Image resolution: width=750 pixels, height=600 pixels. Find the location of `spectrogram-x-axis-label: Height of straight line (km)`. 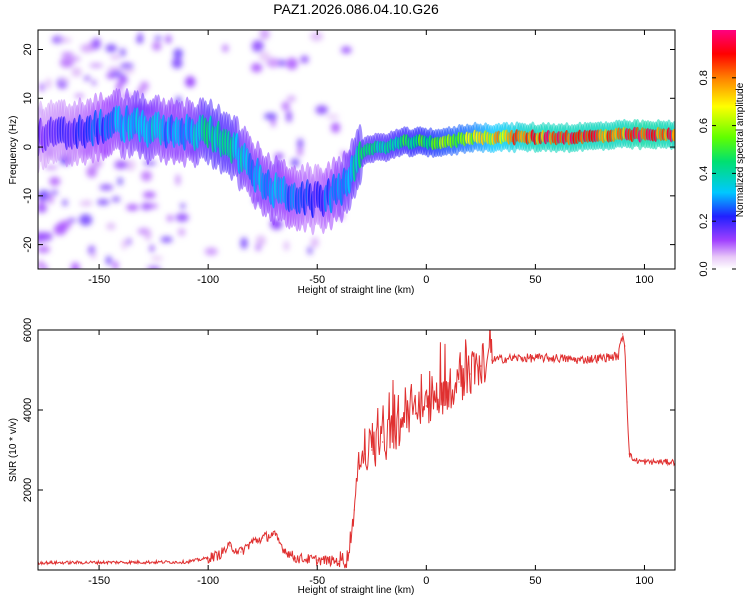

spectrogram-x-axis-label: Height of straight line (km) is located at coordinates (356, 290).